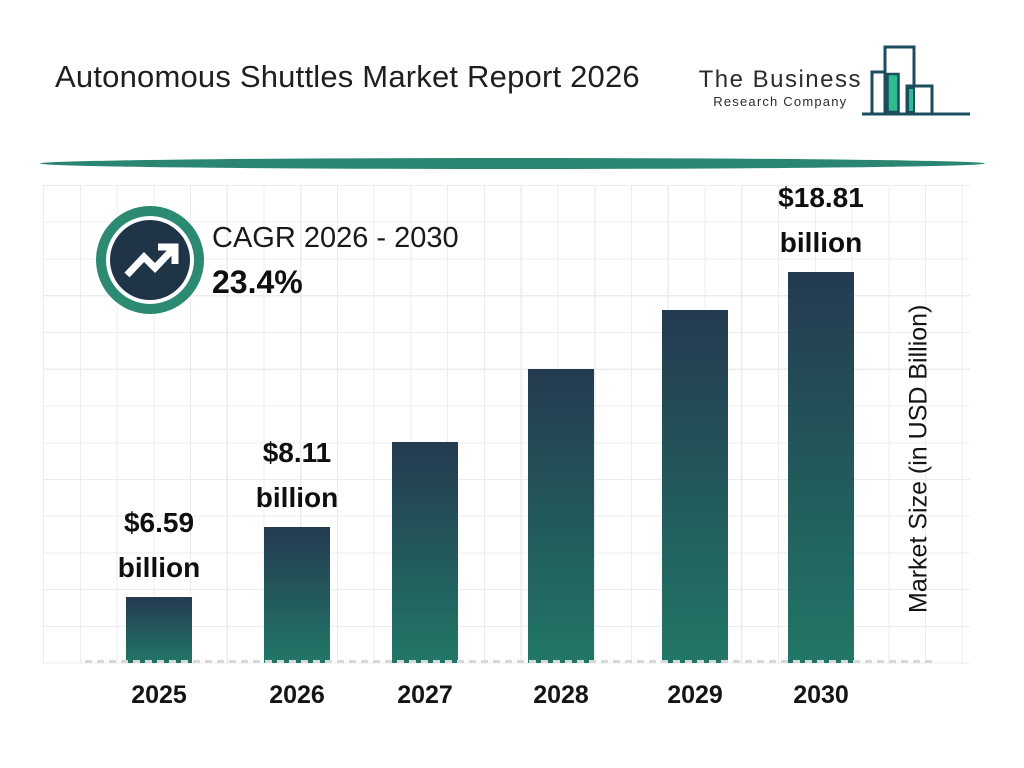 The width and height of the screenshot is (1024, 768). What do you see at coordinates (297, 695) in the screenshot?
I see `x-tick-2026: 2026` at bounding box center [297, 695].